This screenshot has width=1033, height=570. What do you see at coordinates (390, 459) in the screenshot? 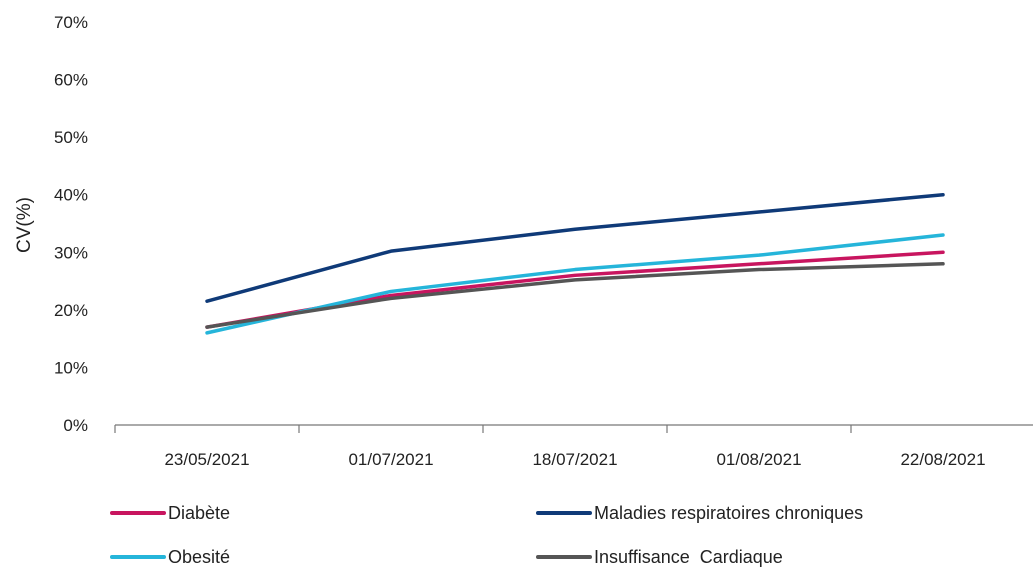
I see `x-tick-label: 01/07/2021` at bounding box center [390, 459].